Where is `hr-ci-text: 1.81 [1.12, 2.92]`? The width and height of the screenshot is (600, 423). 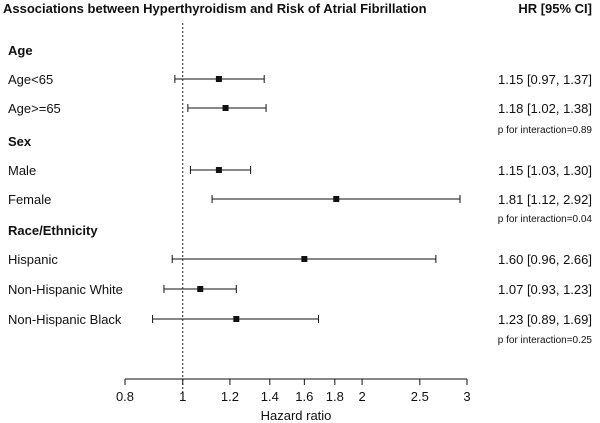 hr-ci-text: 1.81 [1.12, 2.92] is located at coordinates (545, 199).